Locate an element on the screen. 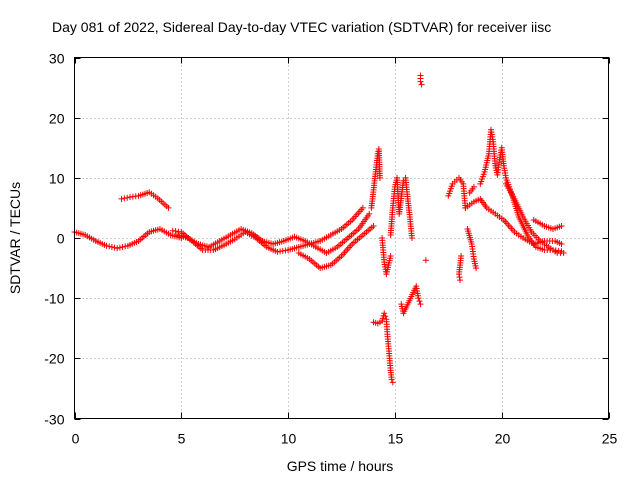 This screenshot has height=480, width=640. y-tick-label: 0 is located at coordinates (61, 239).